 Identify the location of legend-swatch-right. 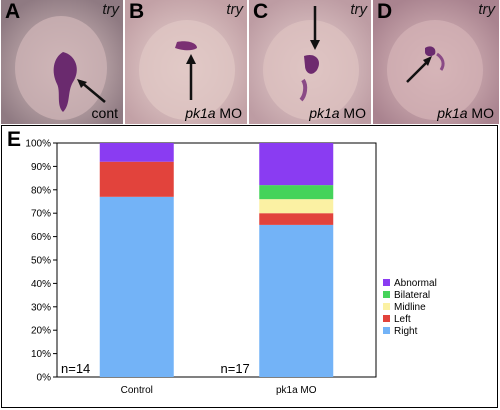
(386, 330).